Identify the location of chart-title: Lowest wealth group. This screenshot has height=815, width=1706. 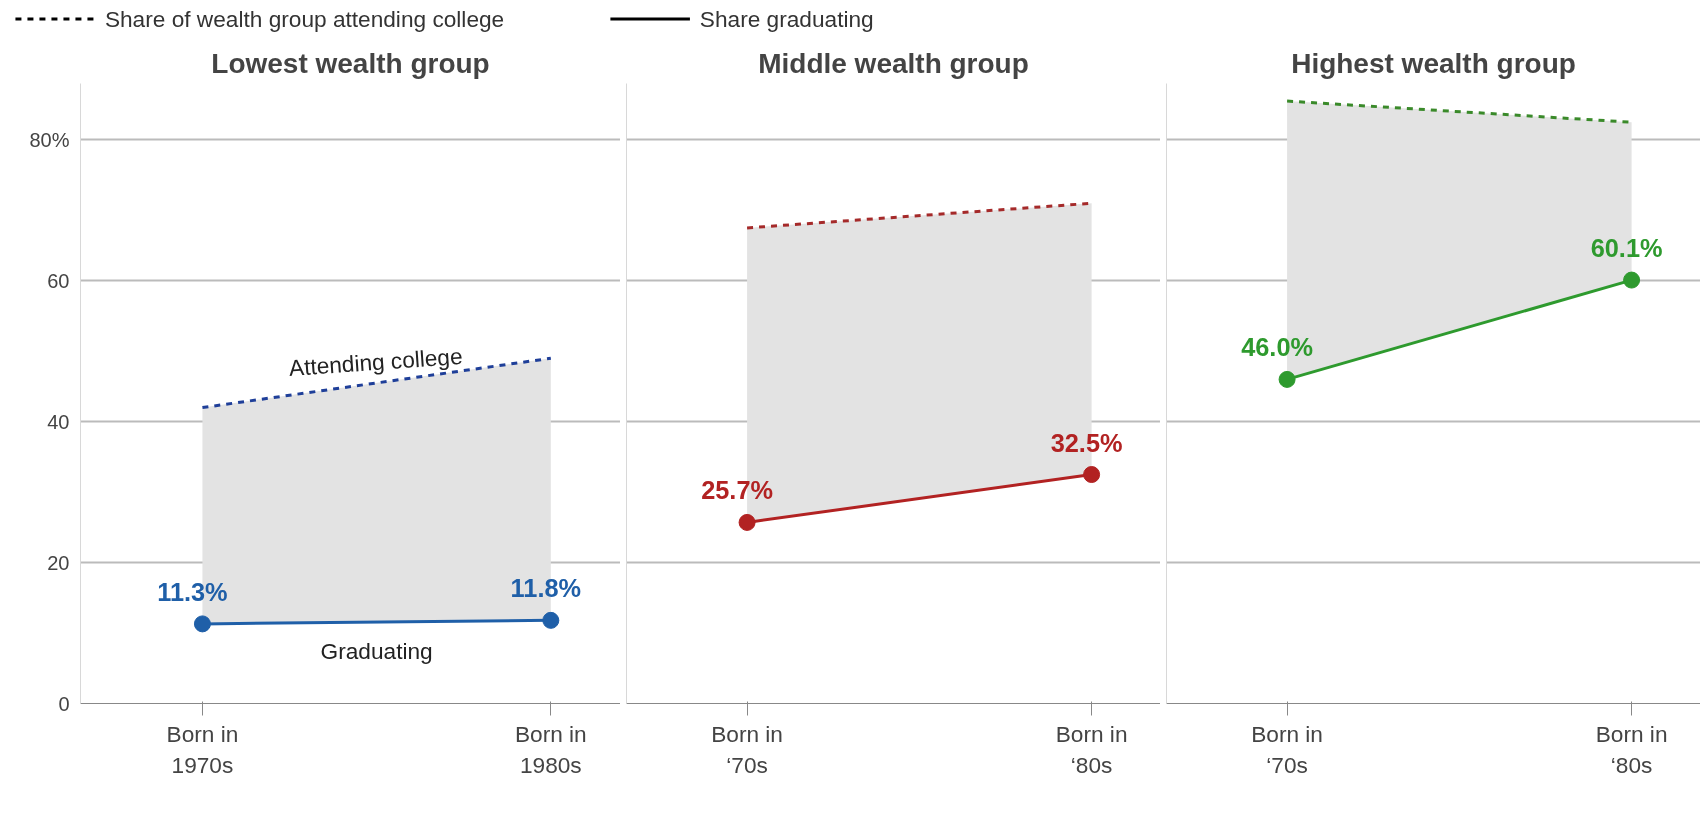
(350, 63).